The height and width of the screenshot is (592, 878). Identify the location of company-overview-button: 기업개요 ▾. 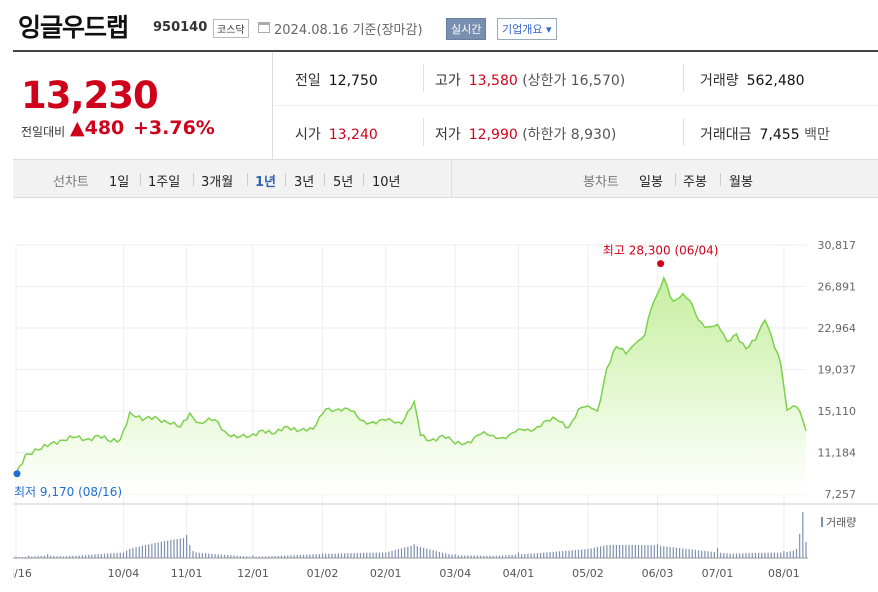
(527, 29).